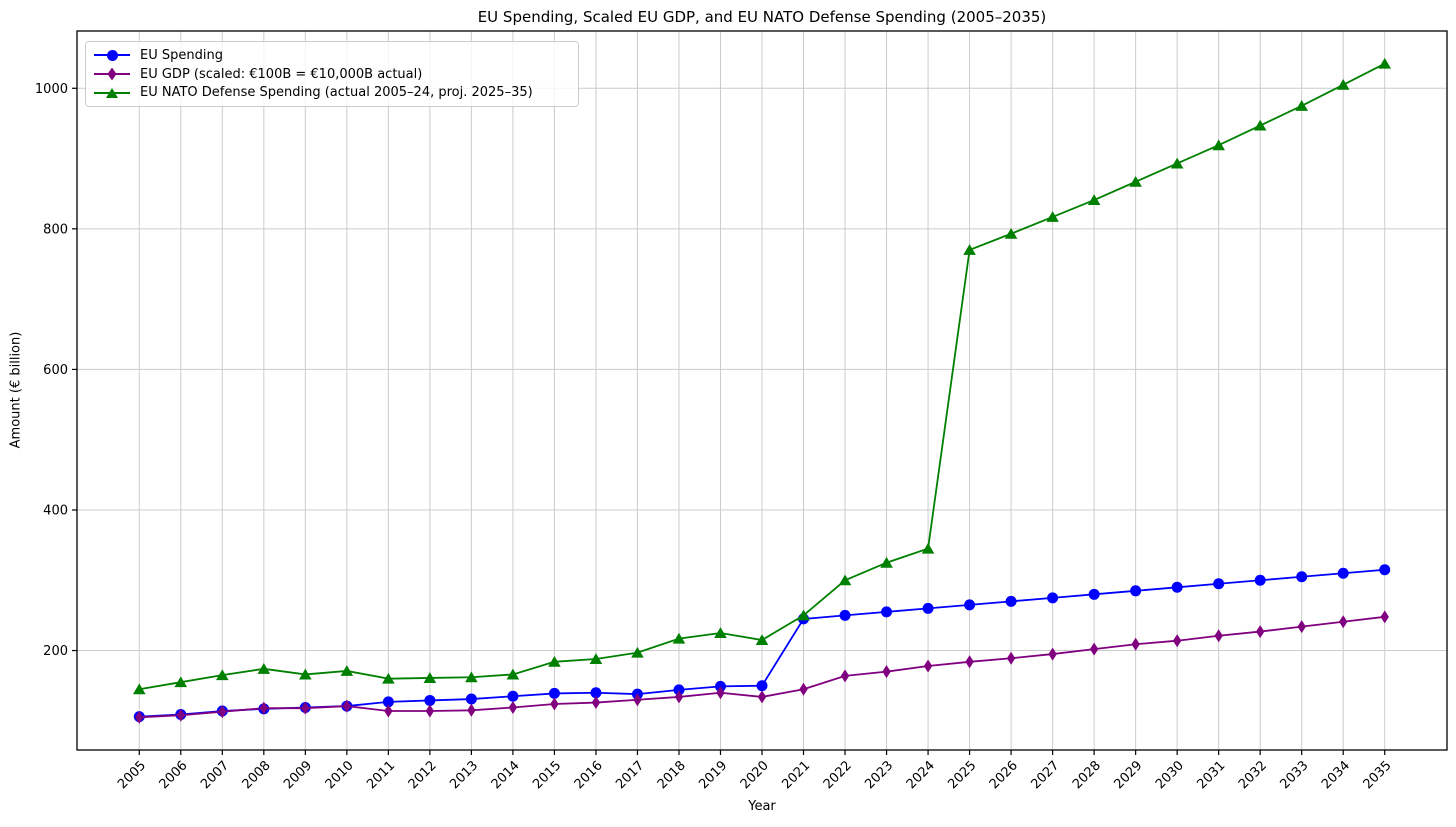 The image size is (1456, 827). What do you see at coordinates (215, 775) in the screenshot?
I see `x-tick-label: 2007` at bounding box center [215, 775].